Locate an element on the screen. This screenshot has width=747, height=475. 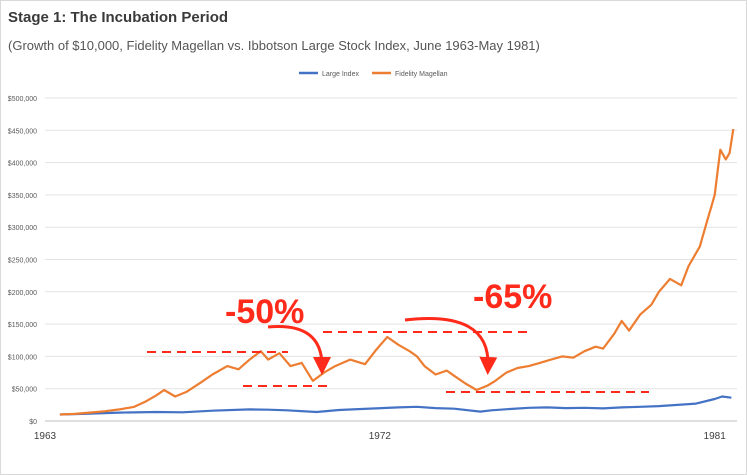
drawdown-annotation: -65% is located at coordinates (512, 297).